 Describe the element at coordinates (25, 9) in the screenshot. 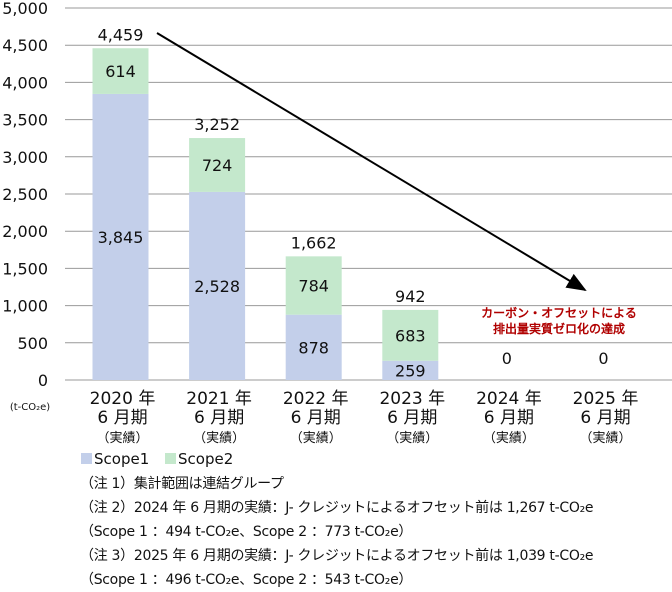

I see `y-tick-label: 5,000` at that location.